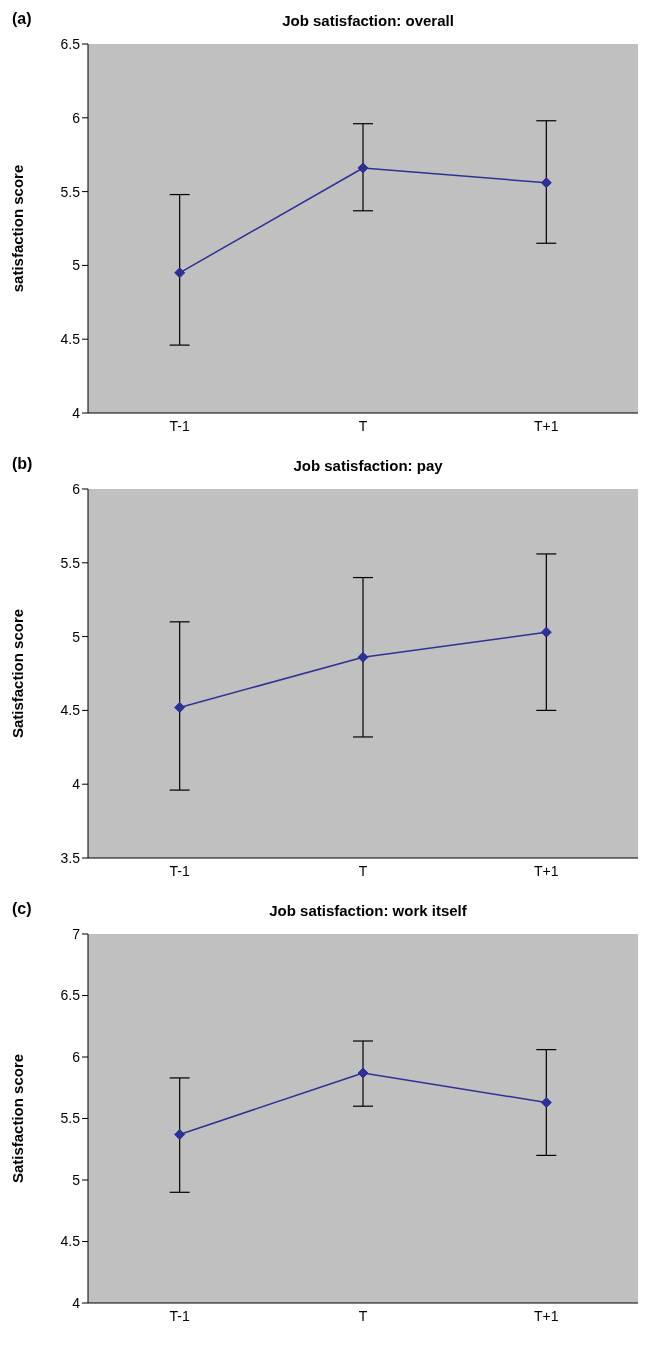  I want to click on y-tick-label: 7, so click(76, 933).